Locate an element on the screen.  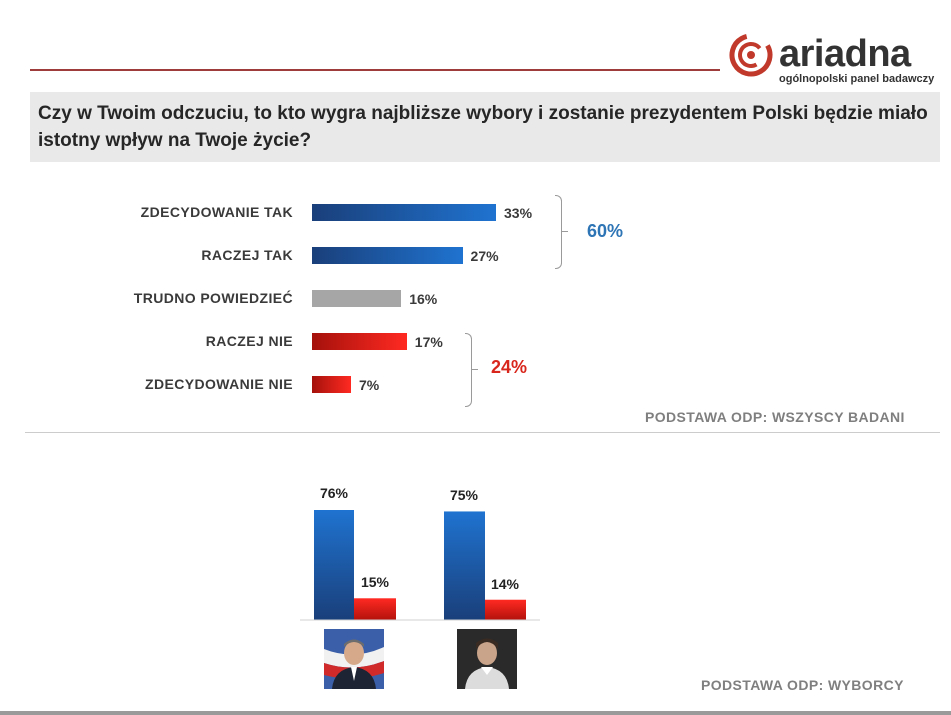
header-rule is located at coordinates (375, 70).